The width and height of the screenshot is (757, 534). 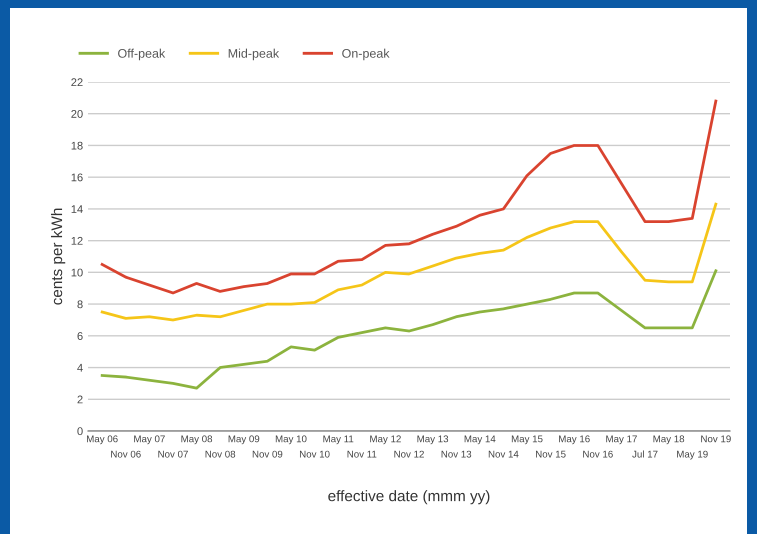 What do you see at coordinates (77, 272) in the screenshot?
I see `y-tick-label: 10` at bounding box center [77, 272].